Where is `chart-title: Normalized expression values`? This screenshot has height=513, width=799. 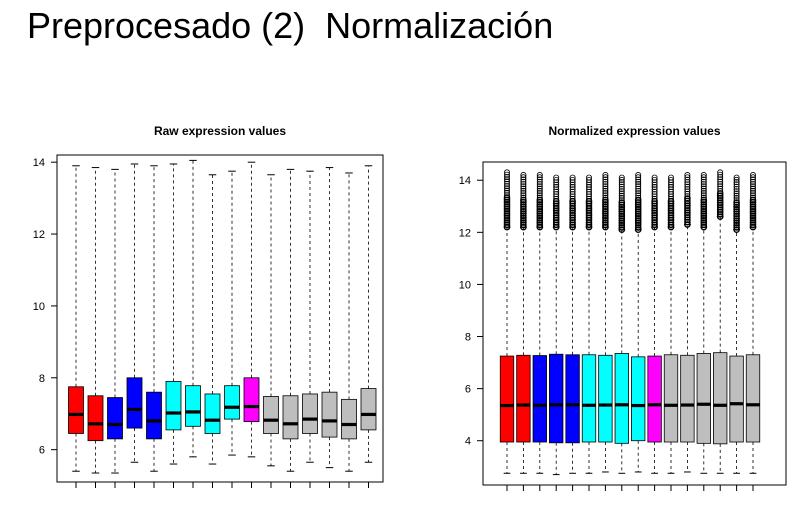 chart-title: Normalized expression values is located at coordinates (634, 131).